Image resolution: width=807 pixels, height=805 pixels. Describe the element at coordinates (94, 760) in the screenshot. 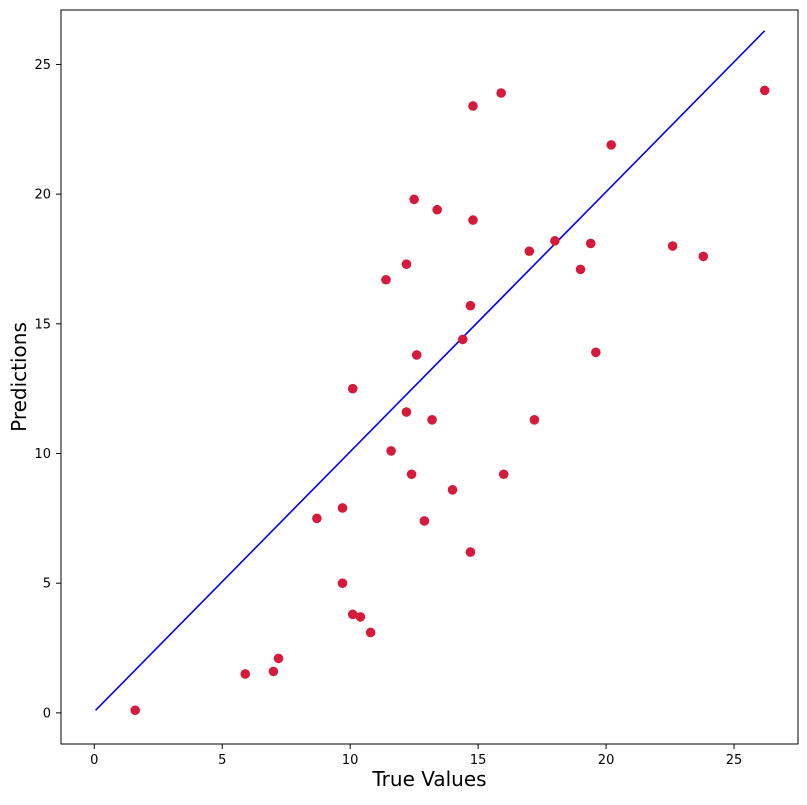

I see `x-tick-label: 0` at that location.